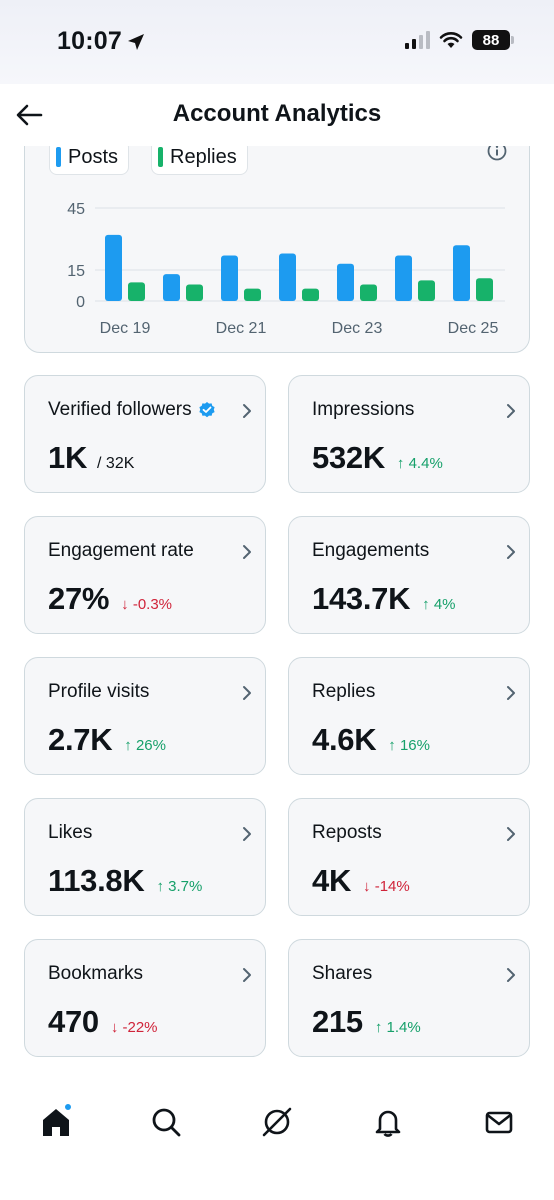 This screenshot has height=1200, width=554. I want to click on battery-level: 88, so click(491, 40).